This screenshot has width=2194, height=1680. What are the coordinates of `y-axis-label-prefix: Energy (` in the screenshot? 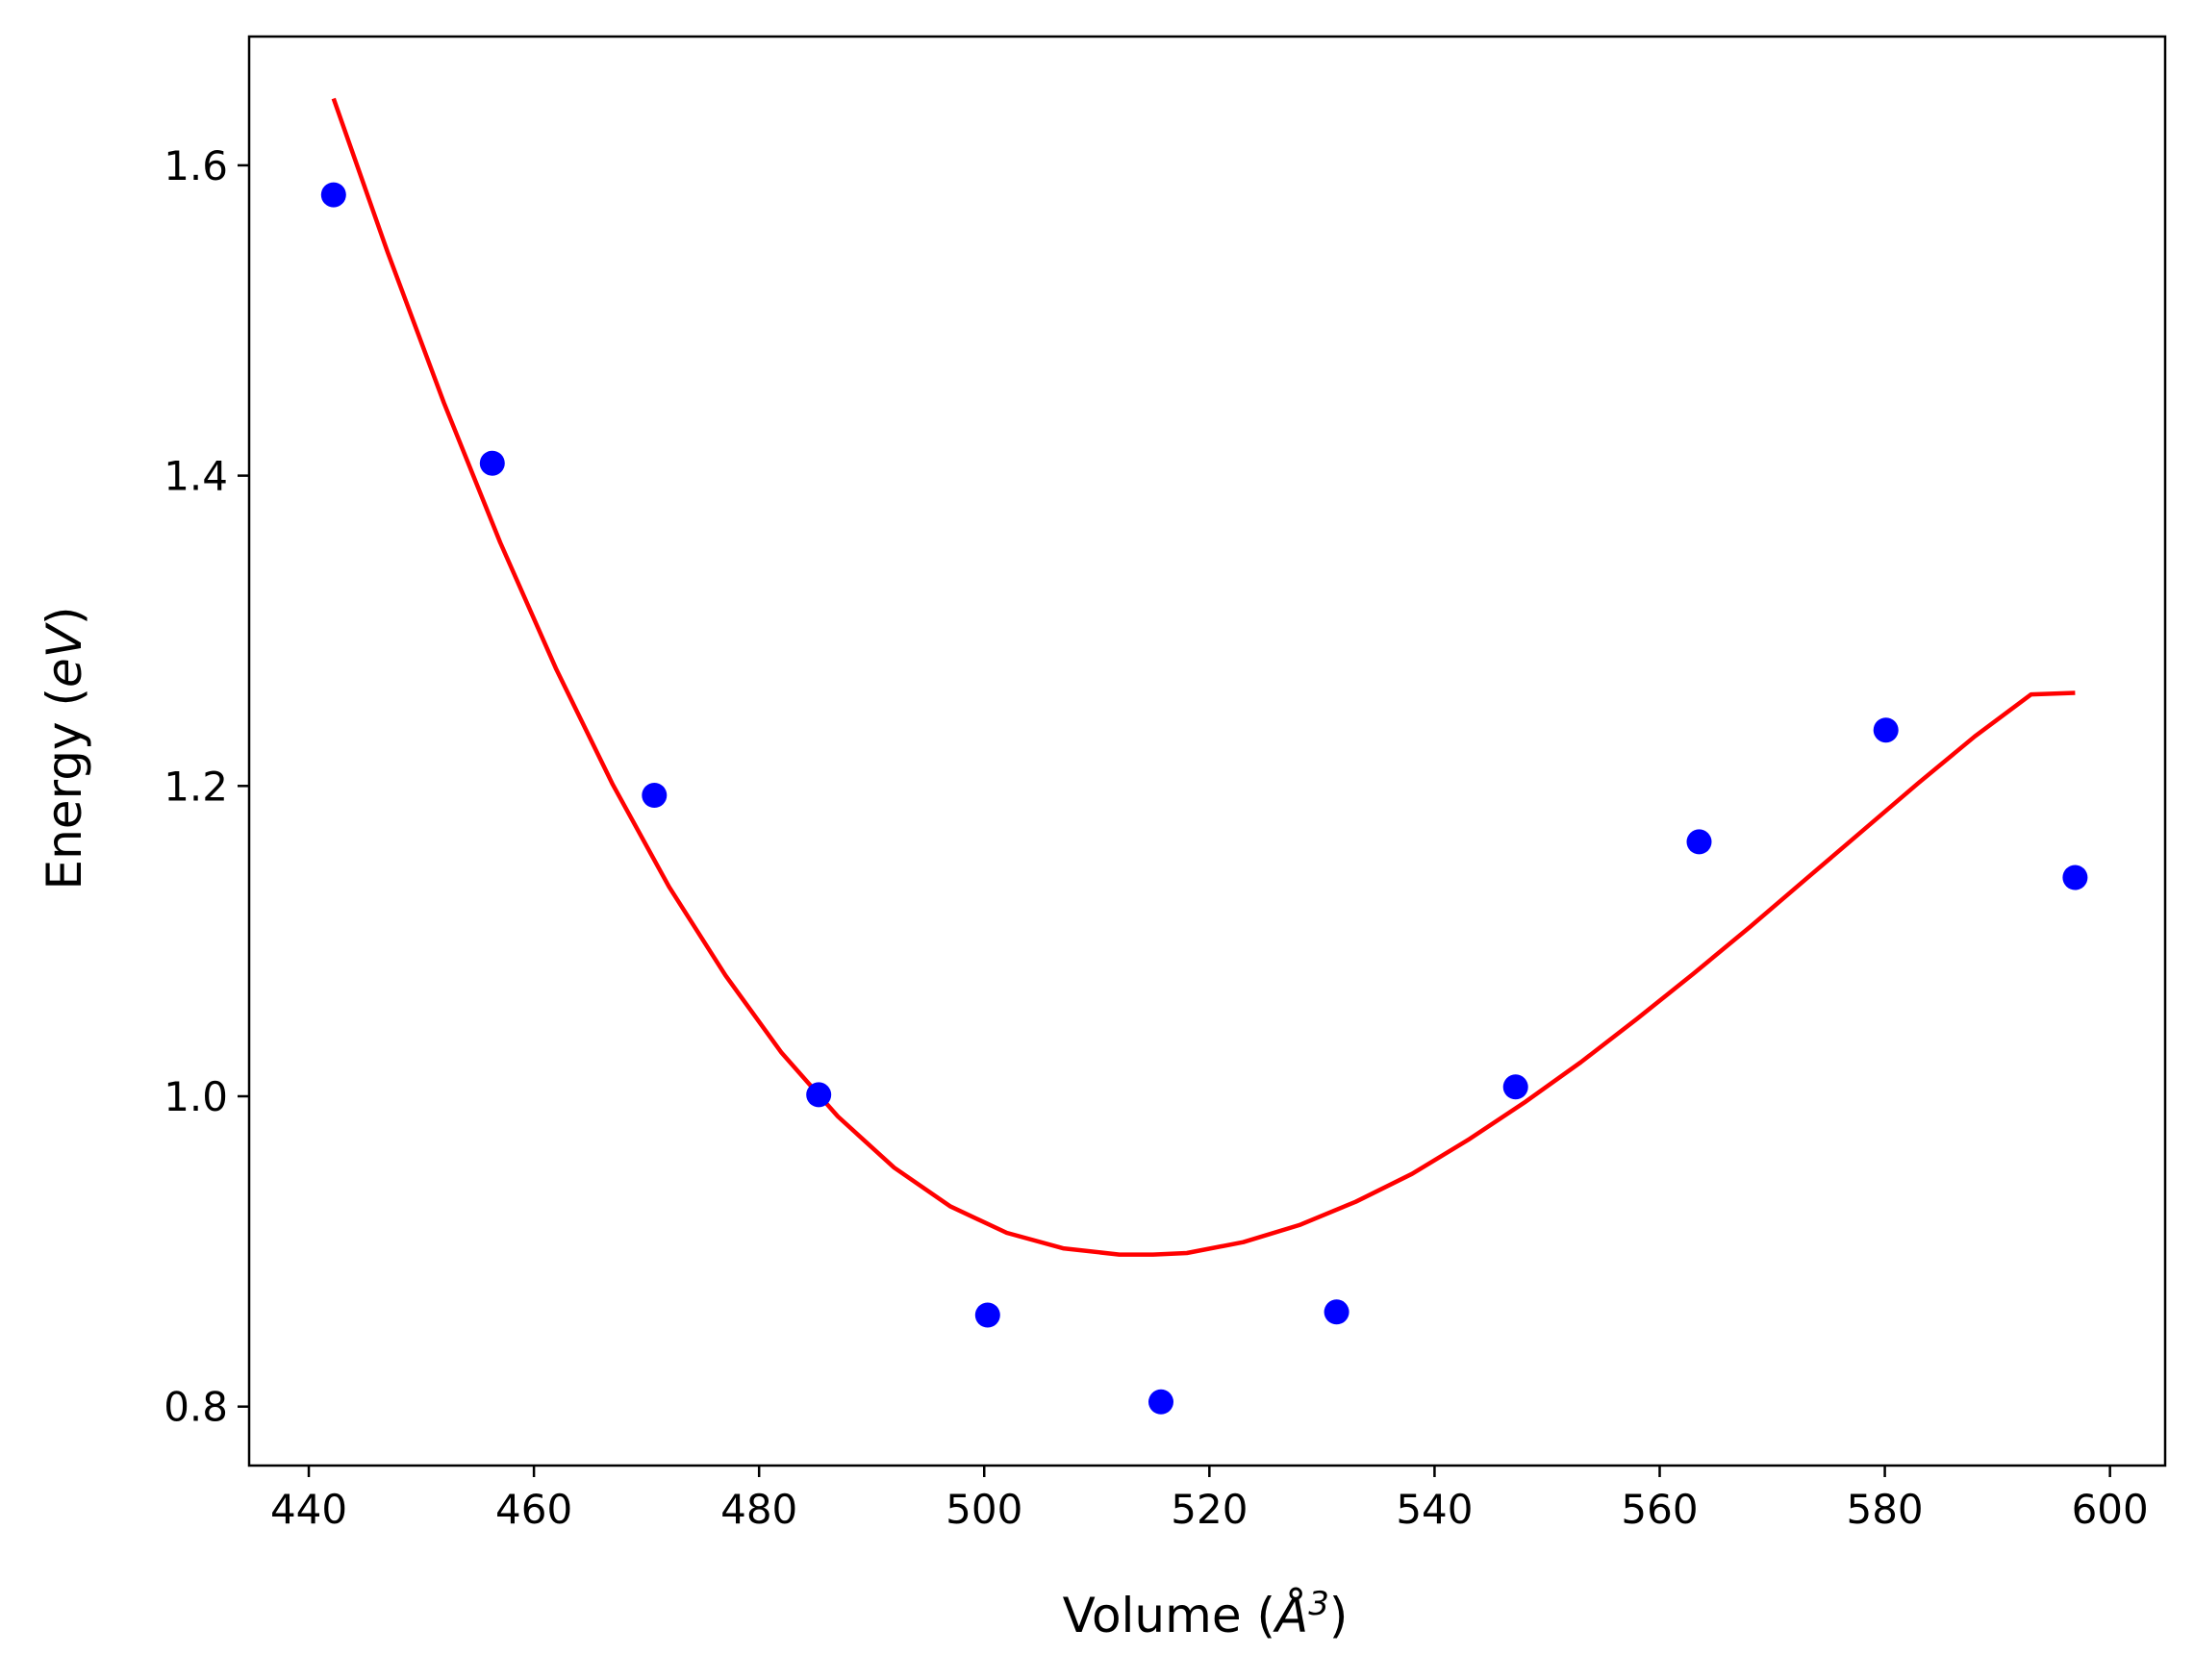 It's located at (64, 789).